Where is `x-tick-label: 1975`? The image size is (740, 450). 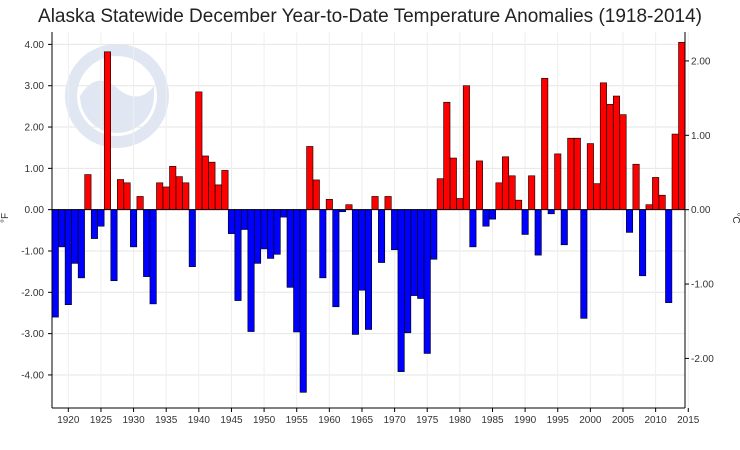
x-tick-label: 1975 is located at coordinates (427, 420).